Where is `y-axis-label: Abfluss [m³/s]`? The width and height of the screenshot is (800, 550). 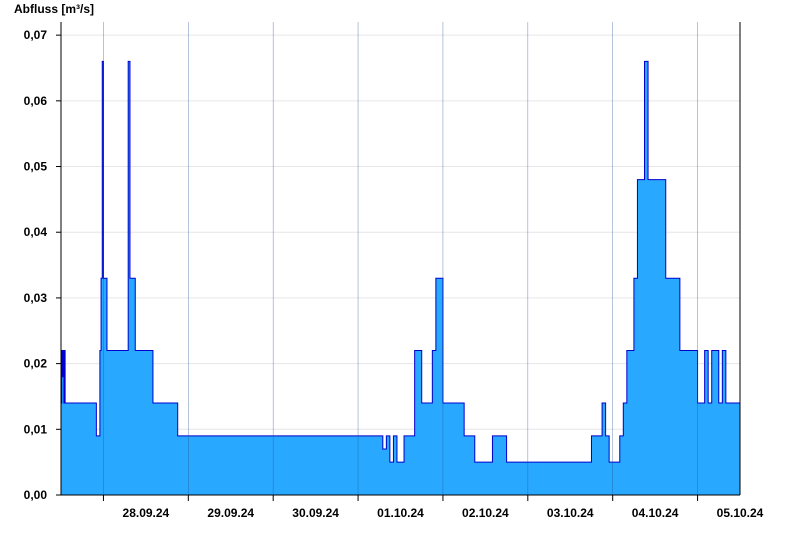 y-axis-label: Abfluss [m³/s] is located at coordinates (54, 9).